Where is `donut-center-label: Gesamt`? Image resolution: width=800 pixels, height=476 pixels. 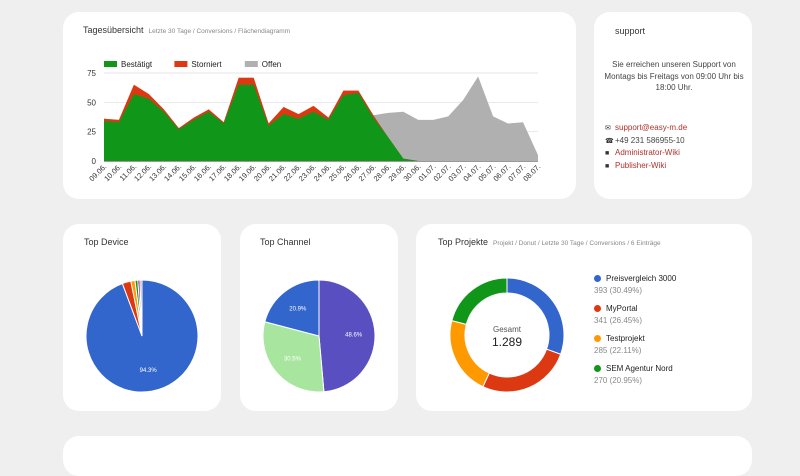
donut-center-label: Gesamt is located at coordinates (507, 329).